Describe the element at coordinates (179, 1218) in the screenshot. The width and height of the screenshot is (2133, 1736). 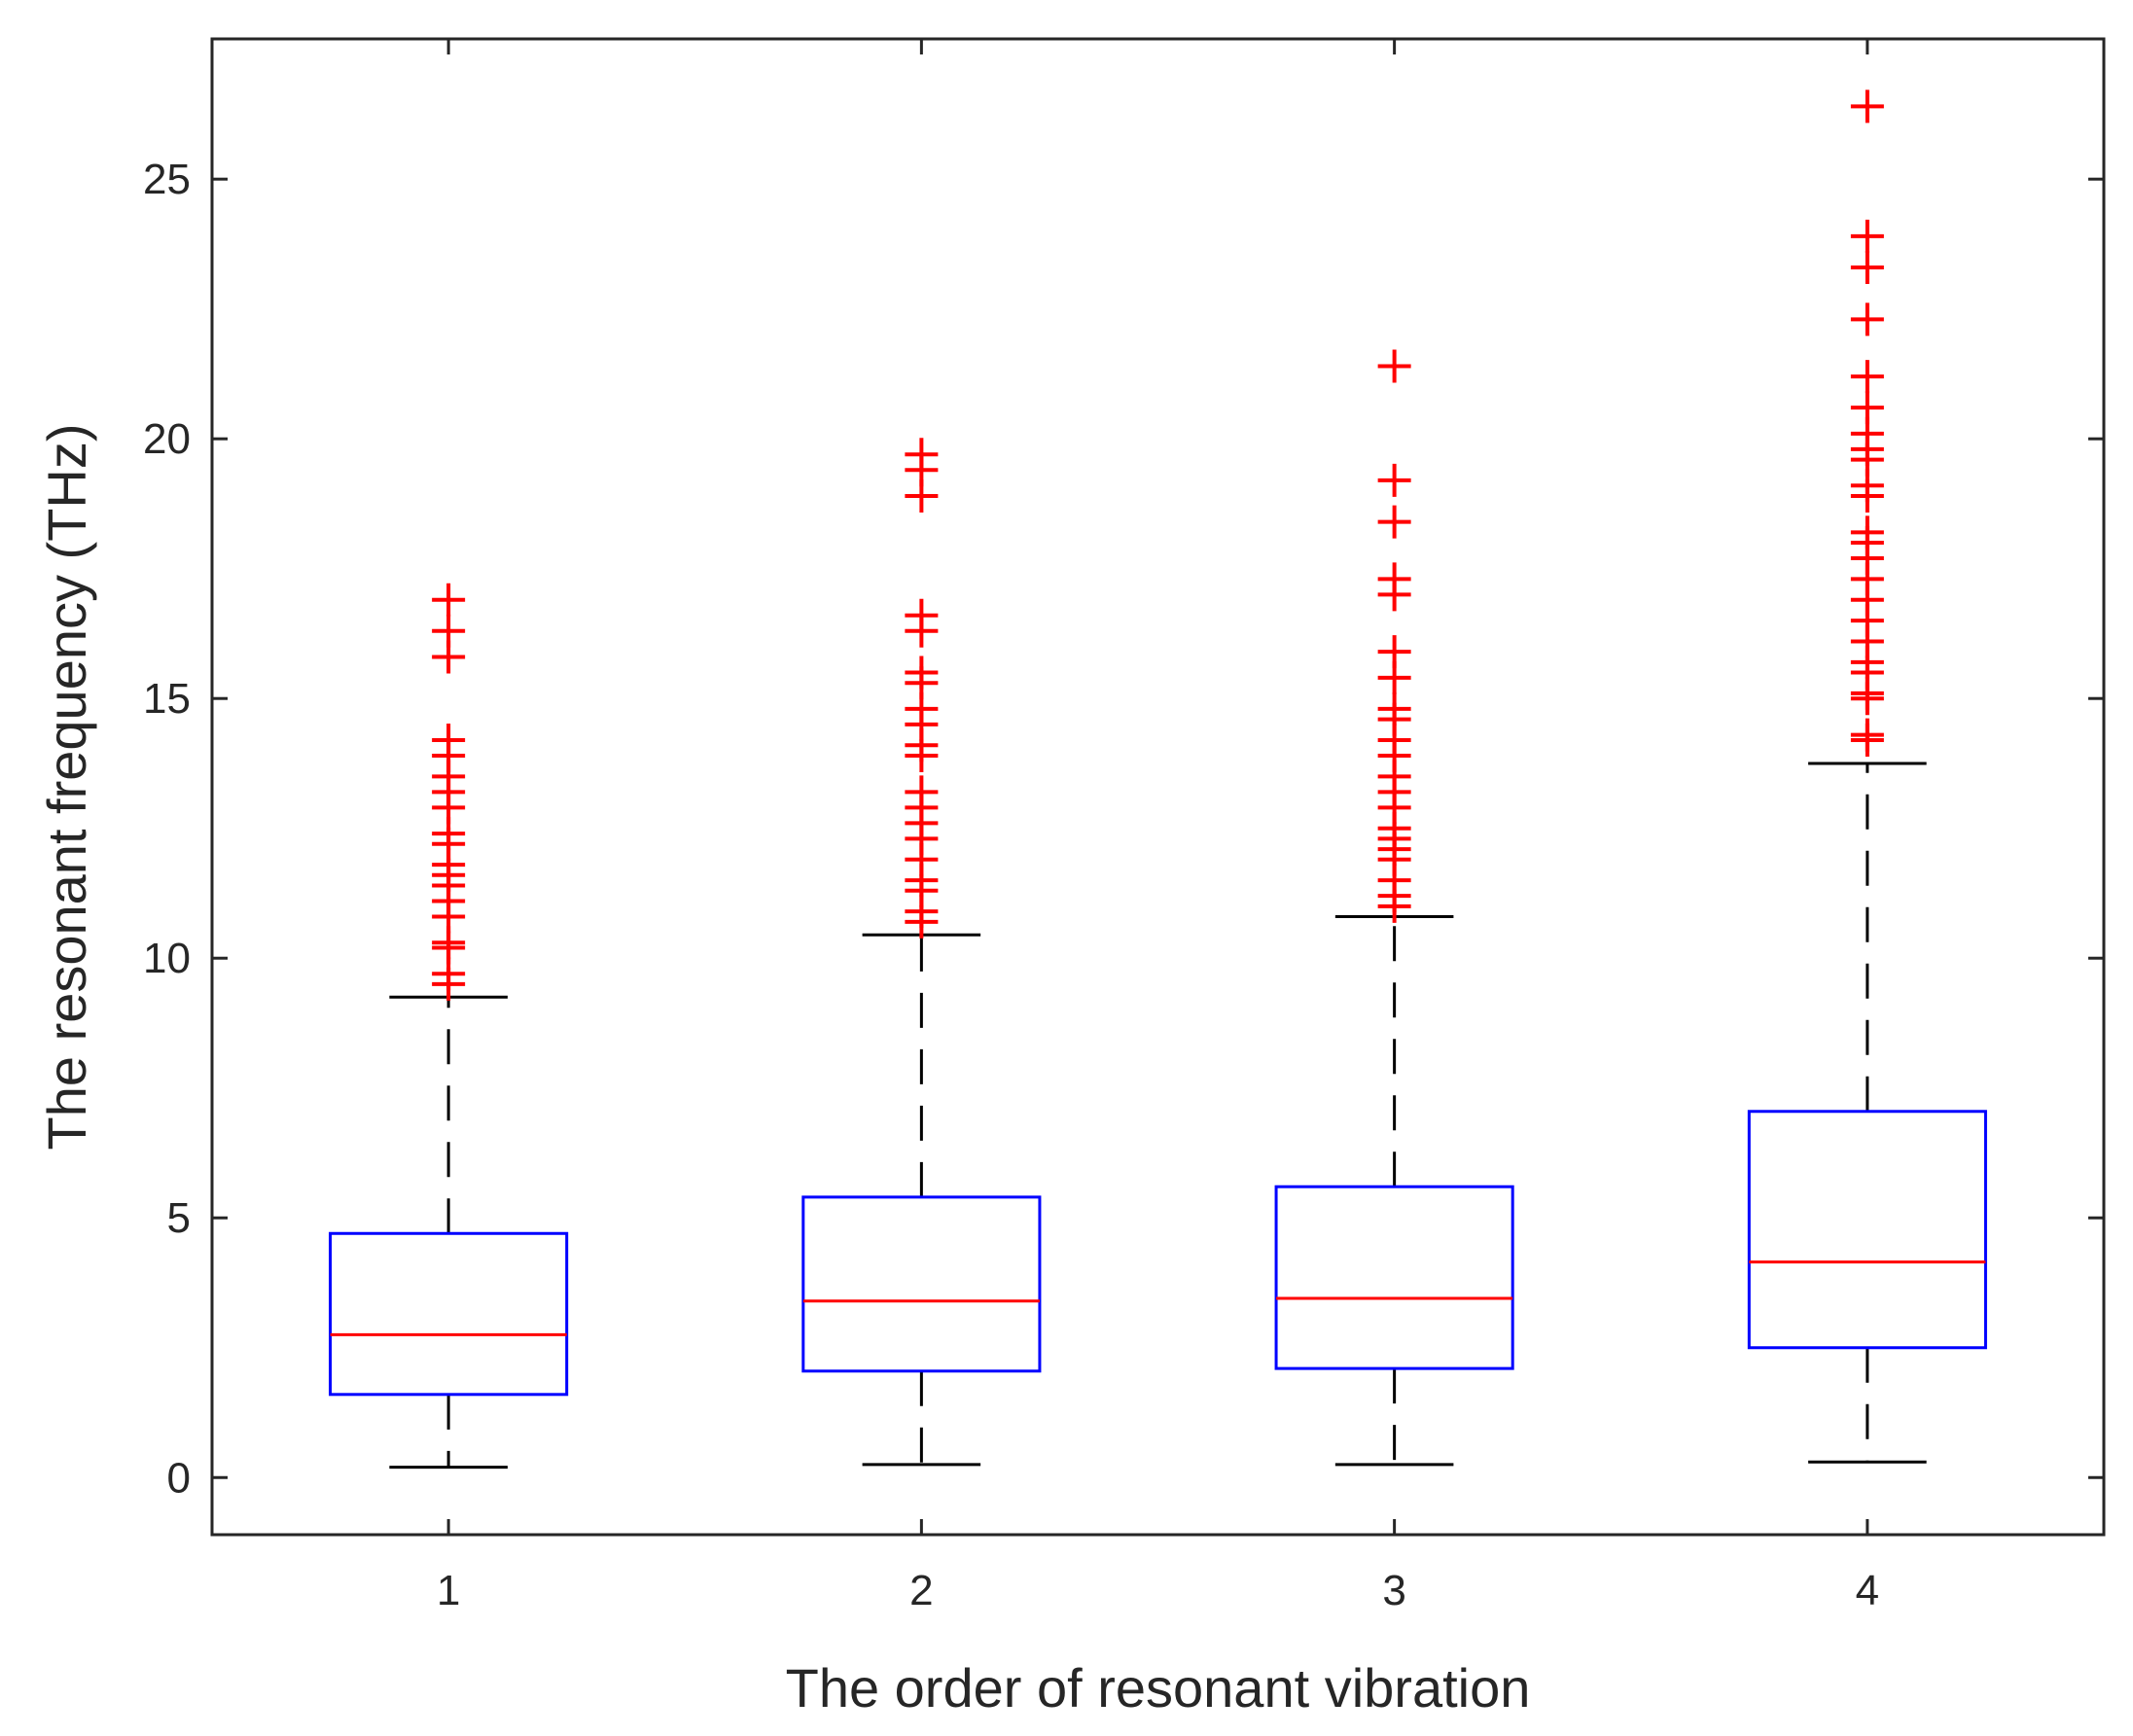
I see `y-tick-label: 5` at that location.